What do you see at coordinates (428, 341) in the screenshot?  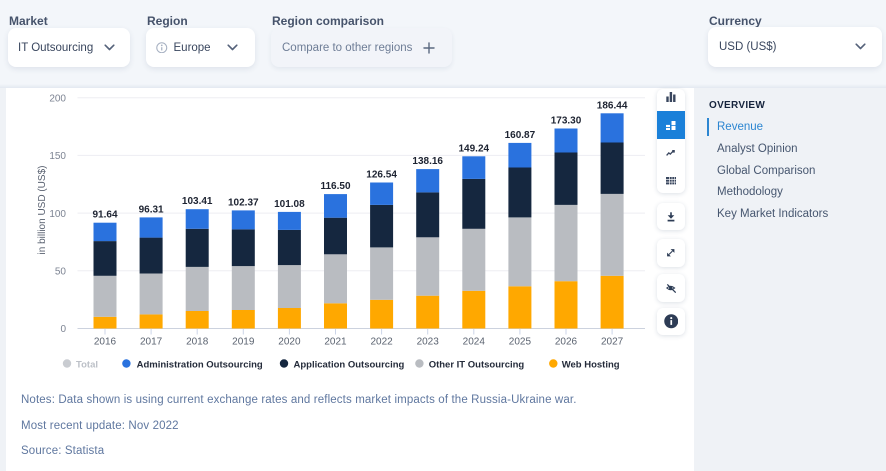 I see `svg-text: 2023` at bounding box center [428, 341].